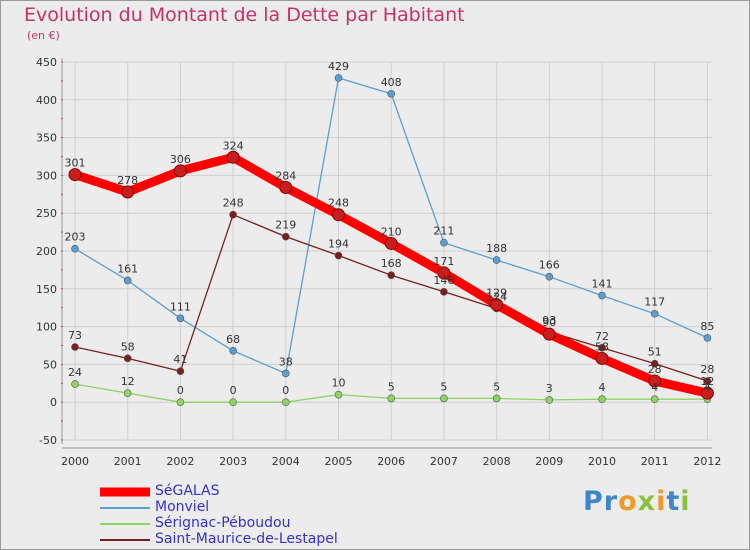  Describe the element at coordinates (182, 507) in the screenshot. I see `legend-label-monviel: Monviel` at that location.